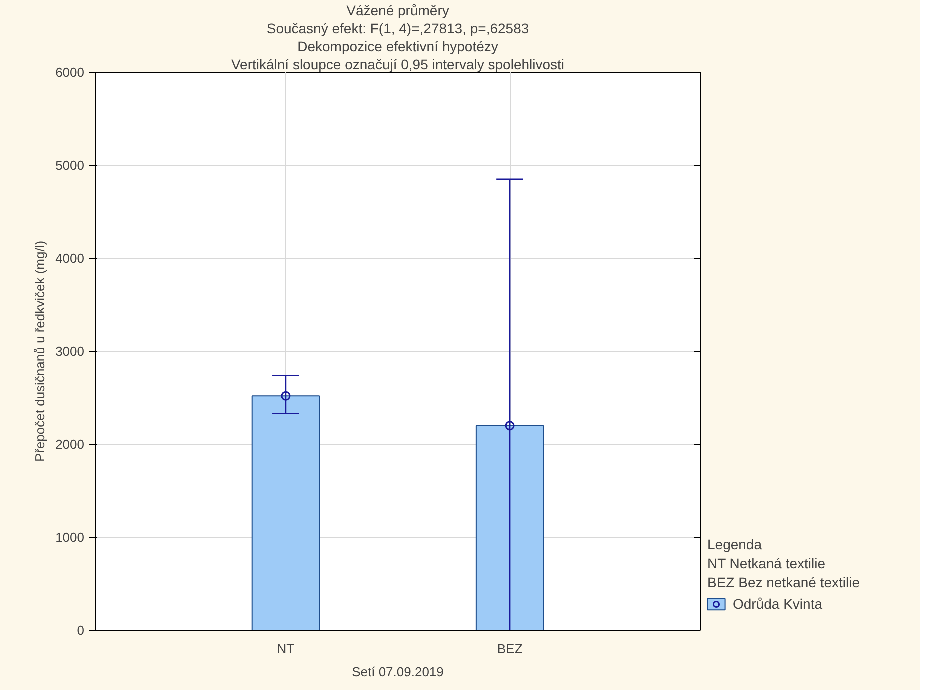 This screenshot has height=699, width=927. I want to click on text: Legenda, so click(735, 544).